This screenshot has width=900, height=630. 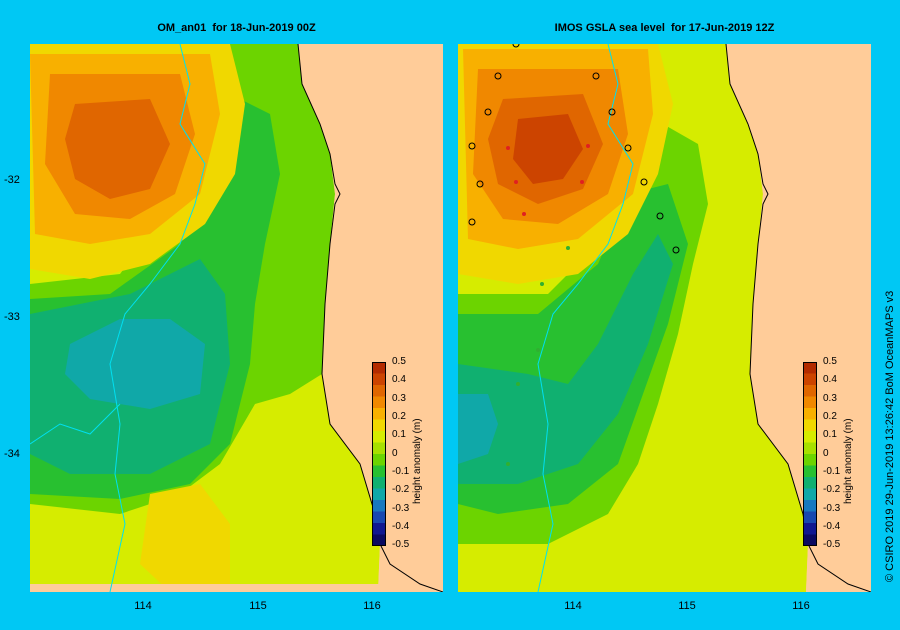 What do you see at coordinates (417, 461) in the screenshot?
I see `colorbar-left-title: height anomaly (m)` at bounding box center [417, 461].